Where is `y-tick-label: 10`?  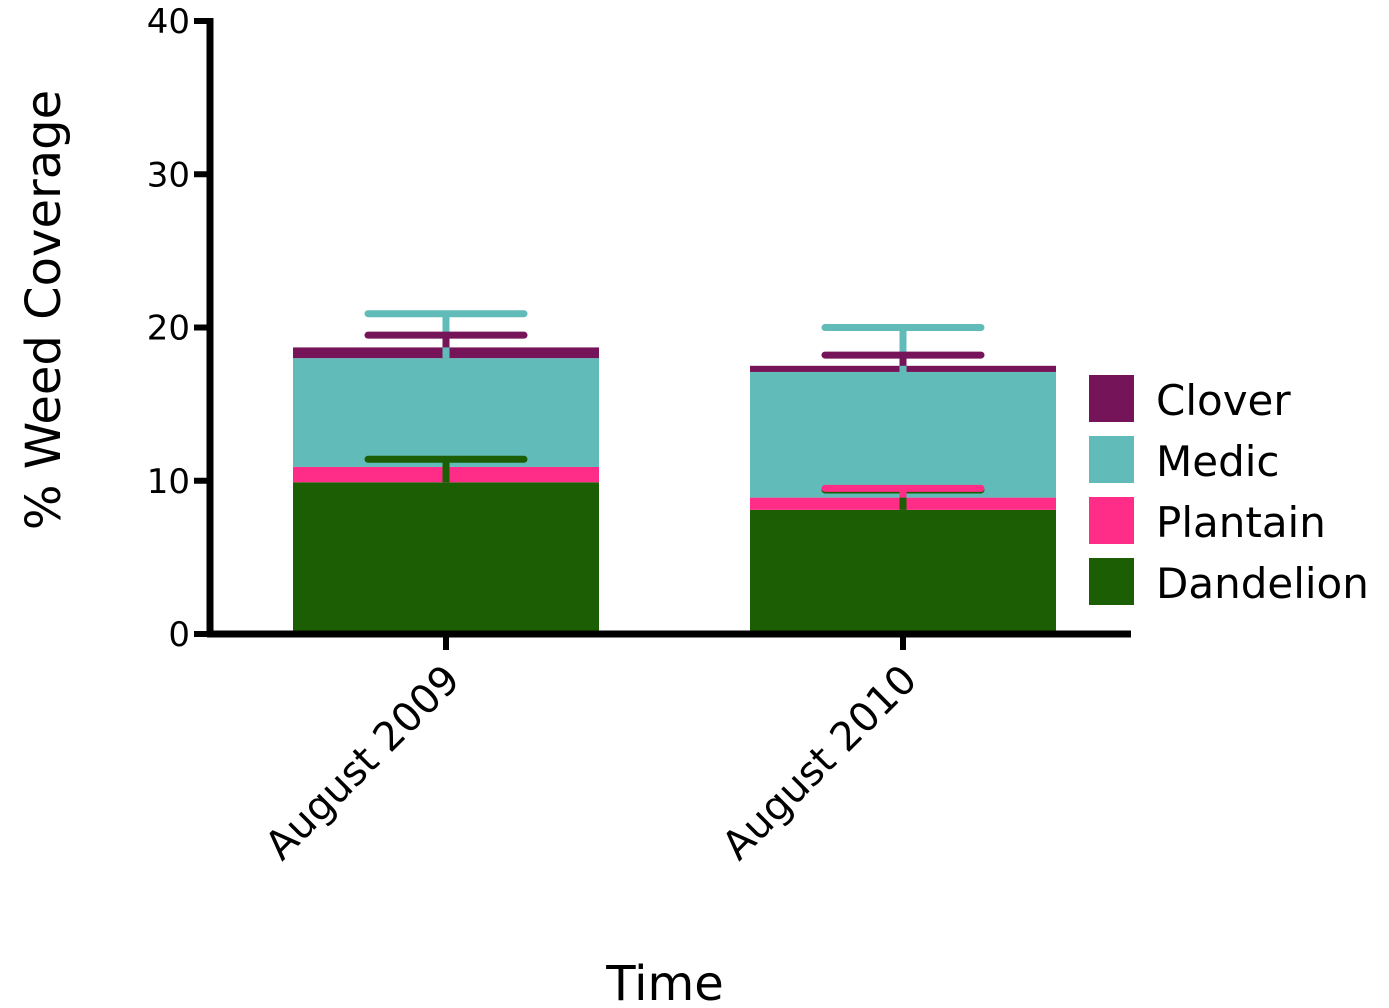 y-tick-label: 10 is located at coordinates (168, 482).